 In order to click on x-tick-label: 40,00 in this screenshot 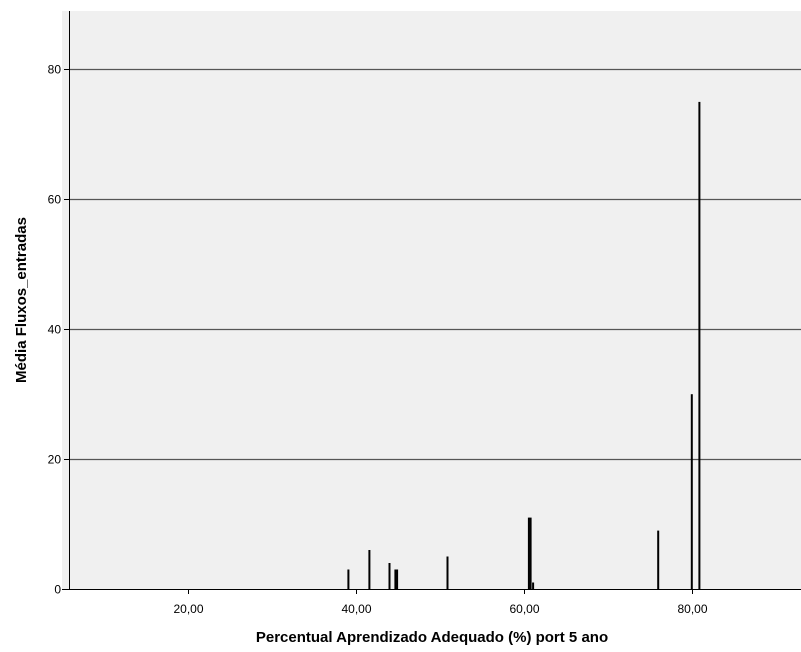, I will do `click(356, 609)`.